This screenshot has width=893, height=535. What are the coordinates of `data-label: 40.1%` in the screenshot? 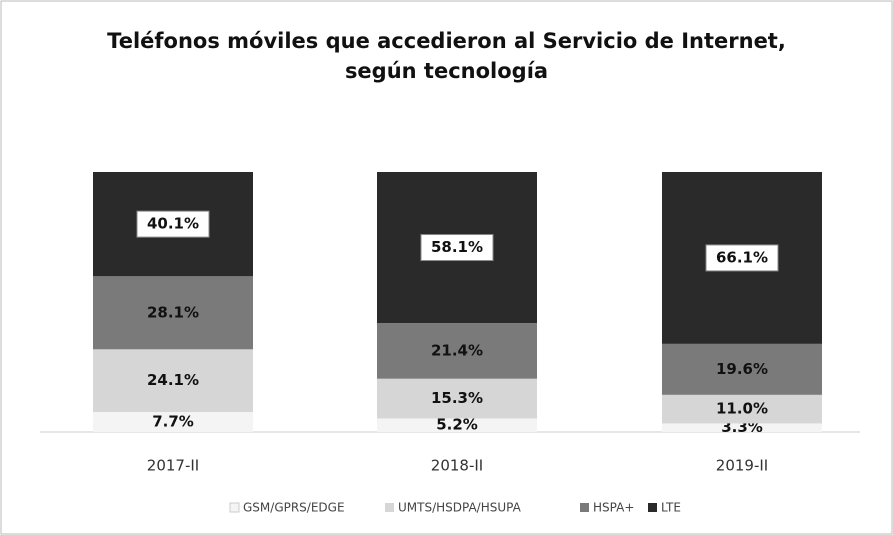 It's located at (173, 224).